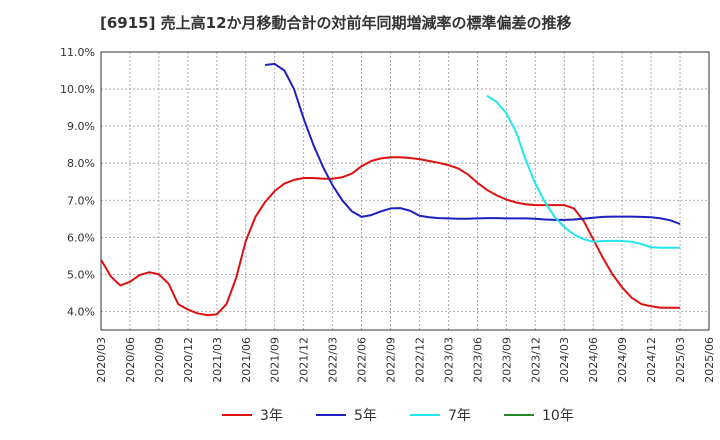  Describe the element at coordinates (419, 360) in the screenshot. I see `x-tick-label: 2022/12` at that location.